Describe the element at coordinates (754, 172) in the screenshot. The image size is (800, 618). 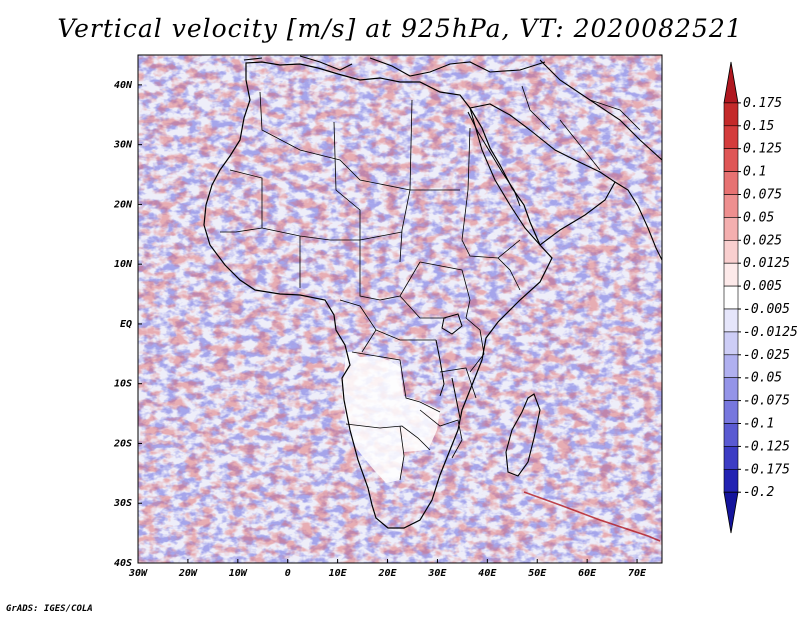
I see `colorbar-label: 0.1` at that location.